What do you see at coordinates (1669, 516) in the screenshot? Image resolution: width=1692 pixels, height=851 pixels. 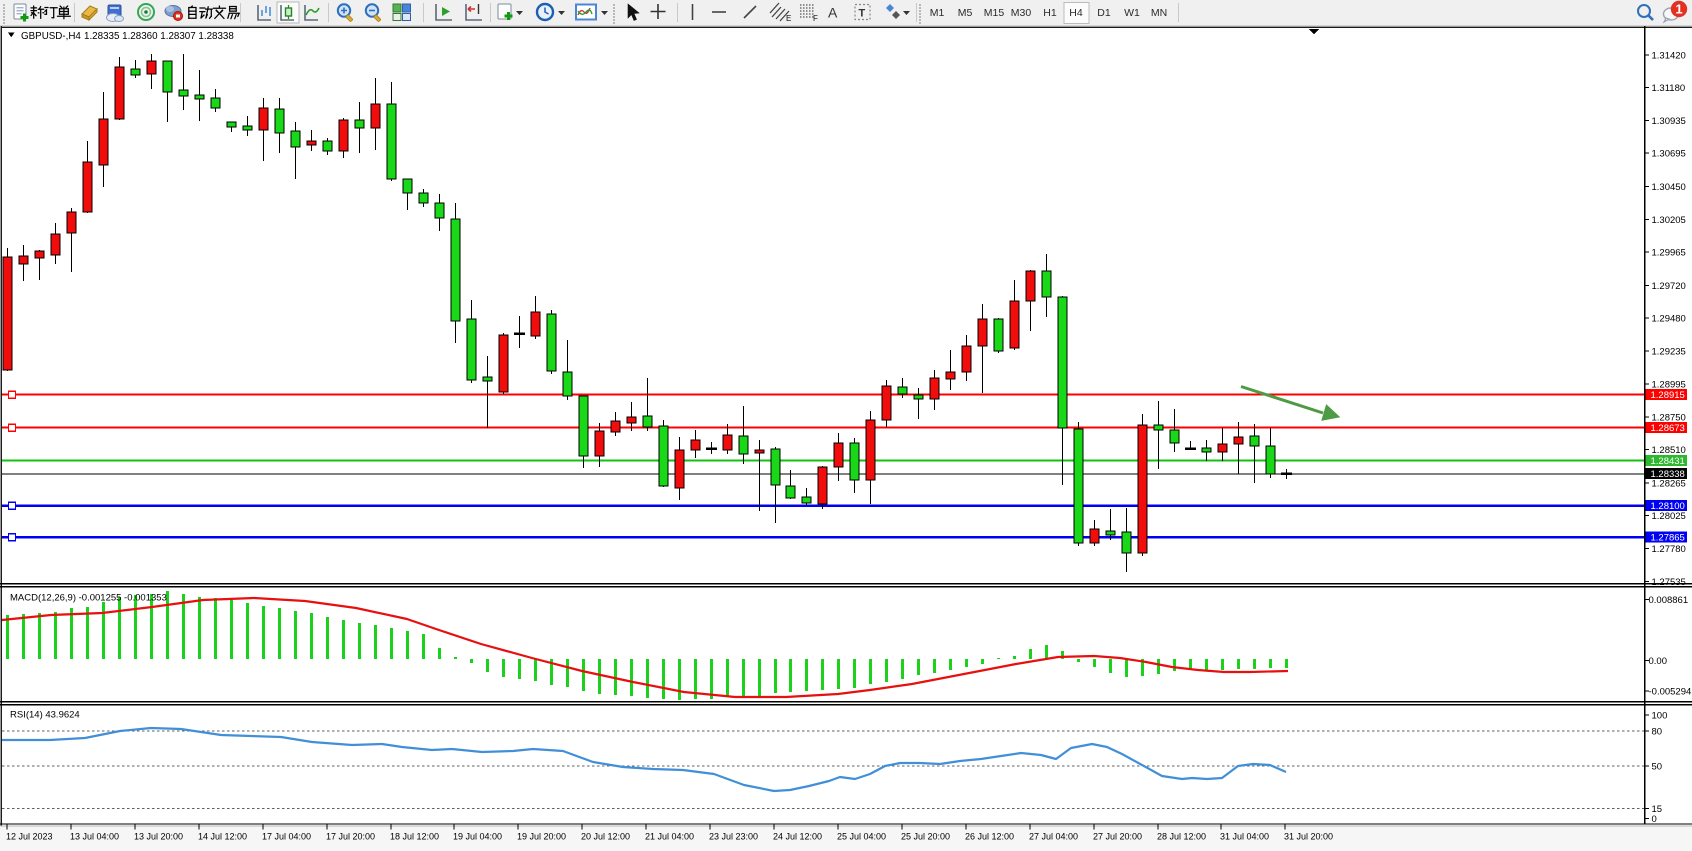 I see `svg-text: 1.28025` at bounding box center [1669, 516].